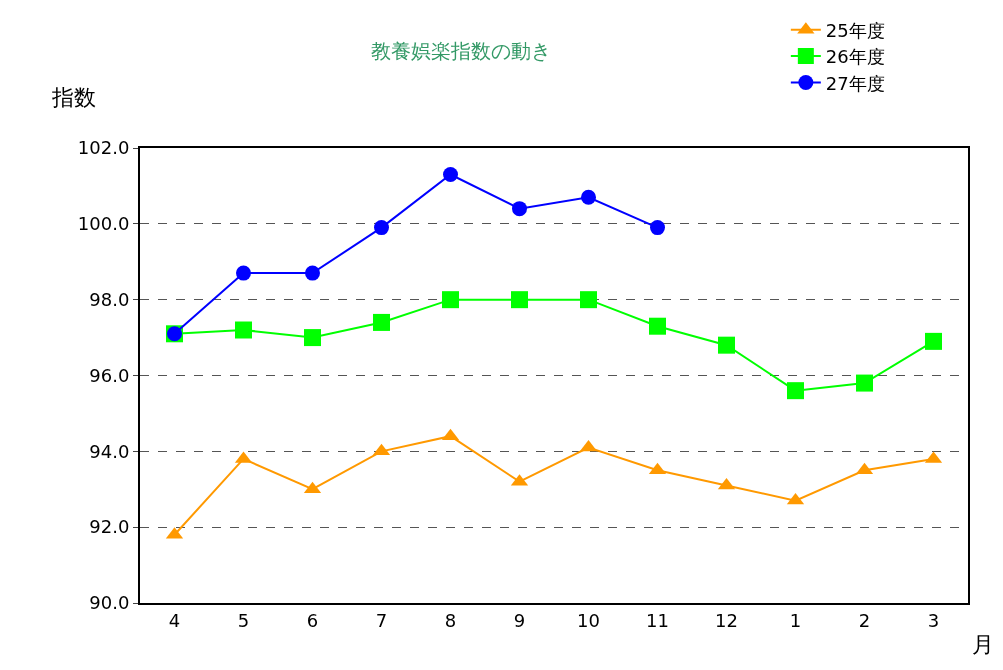 The image size is (1003, 670). I want to click on y-tick-label: 100.0, so click(103, 224).